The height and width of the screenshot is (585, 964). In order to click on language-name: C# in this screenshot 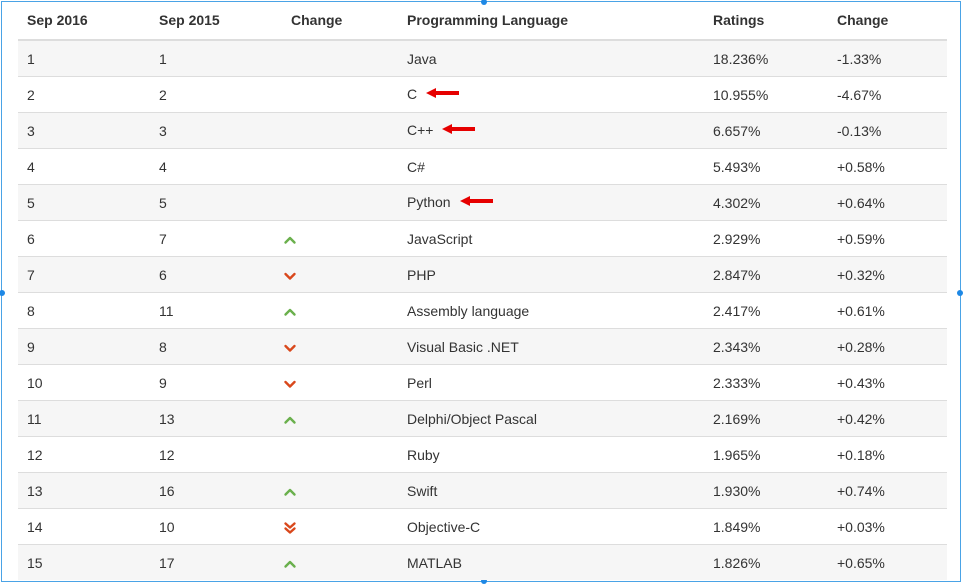, I will do `click(416, 166)`.